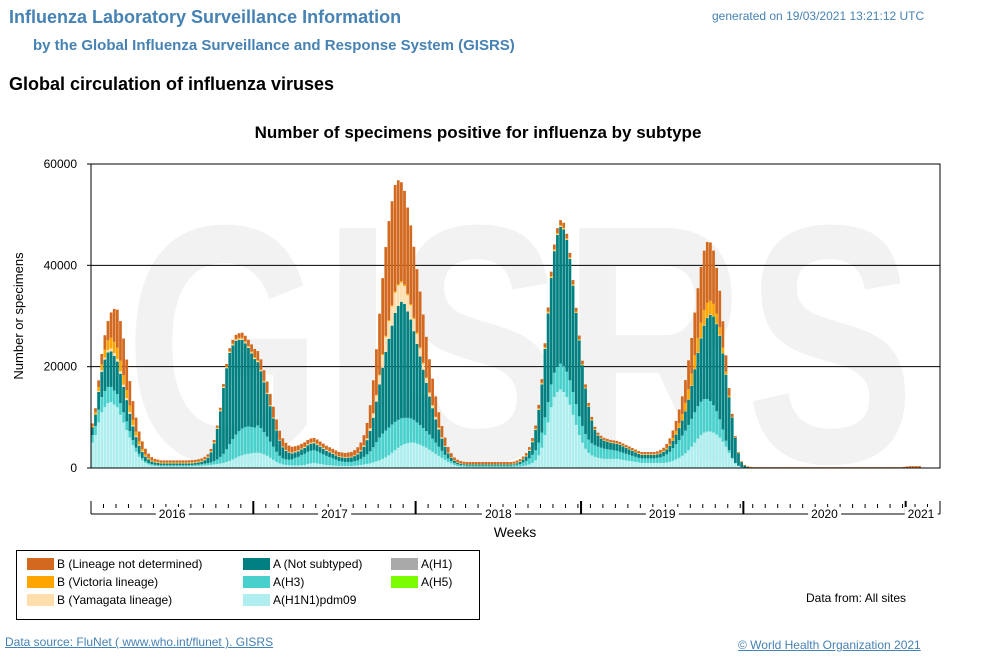 The image size is (986, 666). Describe the element at coordinates (302, 564) in the screenshot. I see `legend-item-a-not-subtyped: A (Not subtyped)` at that location.